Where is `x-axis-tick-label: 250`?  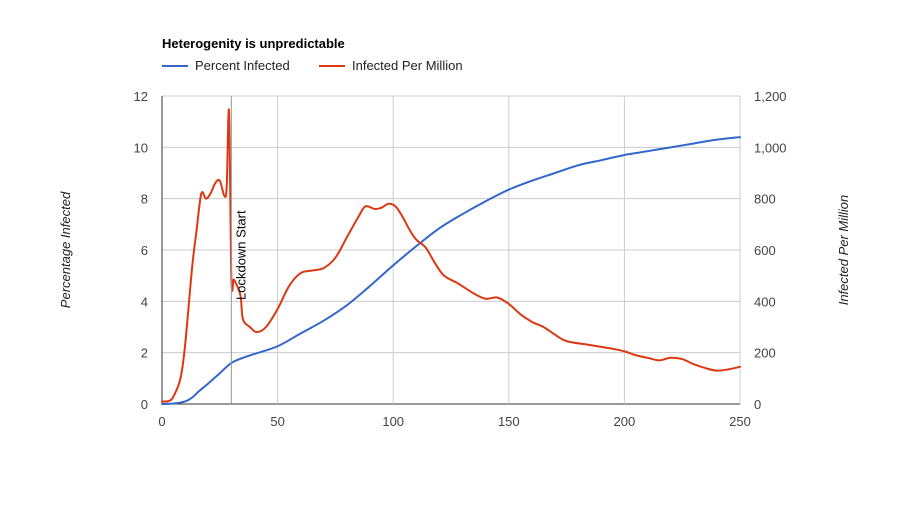
x-axis-tick-label: 250 is located at coordinates (740, 421).